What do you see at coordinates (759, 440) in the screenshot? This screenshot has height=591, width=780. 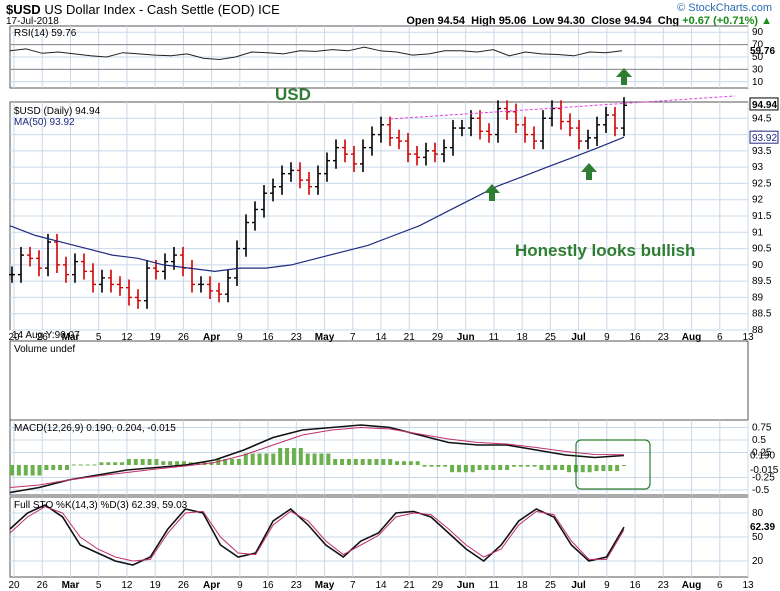 I see `y-tick-label: 0.5` at bounding box center [759, 440].